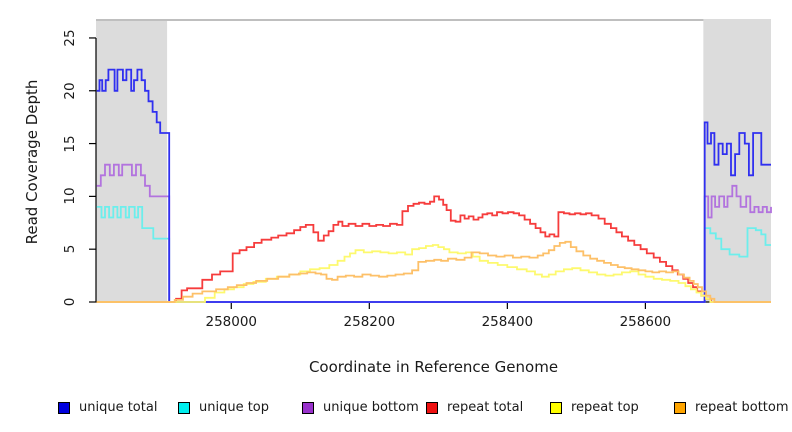  I want to click on legend-label: unique bottom, so click(371, 407).